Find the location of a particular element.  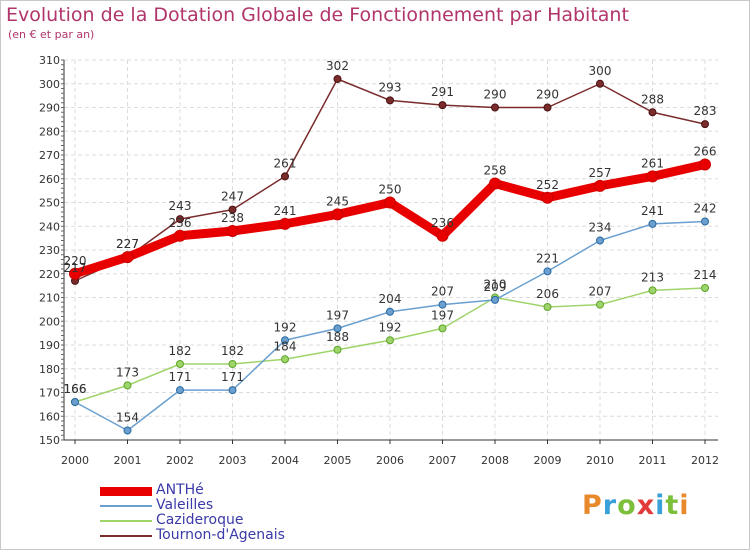

data-label-anth-: 252 is located at coordinates (547, 185).